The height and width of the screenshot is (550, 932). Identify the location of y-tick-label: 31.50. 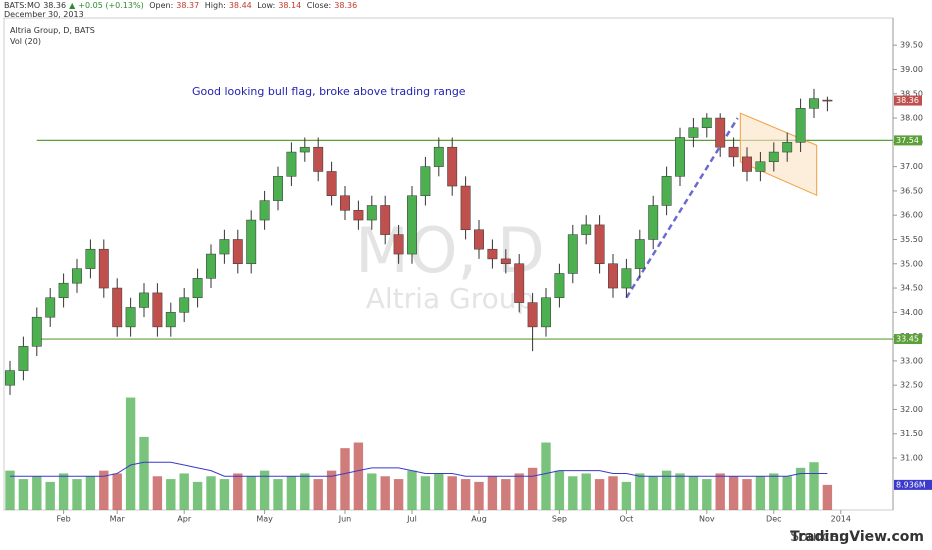
(911, 433).